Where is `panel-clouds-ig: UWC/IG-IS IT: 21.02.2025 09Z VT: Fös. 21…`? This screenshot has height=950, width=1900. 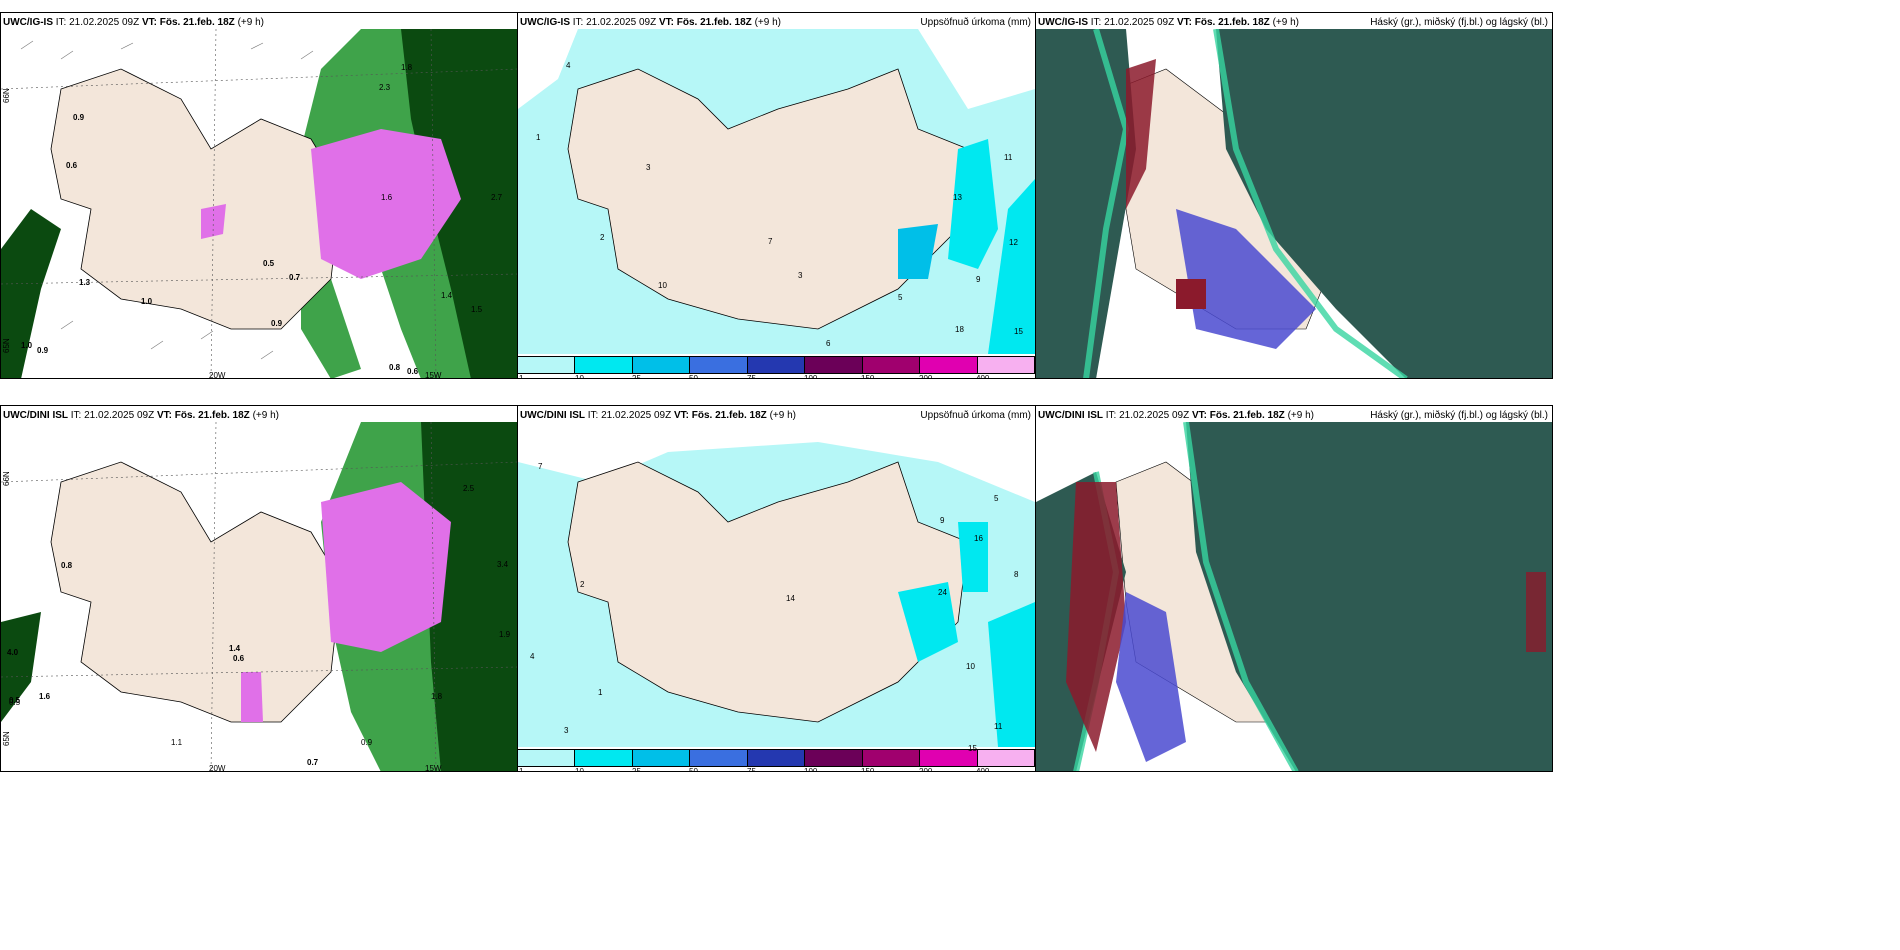 panel-clouds-ig: UWC/IG-IS IT: 21.02.2025 09Z VT: Fös. 21… is located at coordinates (1294, 195).